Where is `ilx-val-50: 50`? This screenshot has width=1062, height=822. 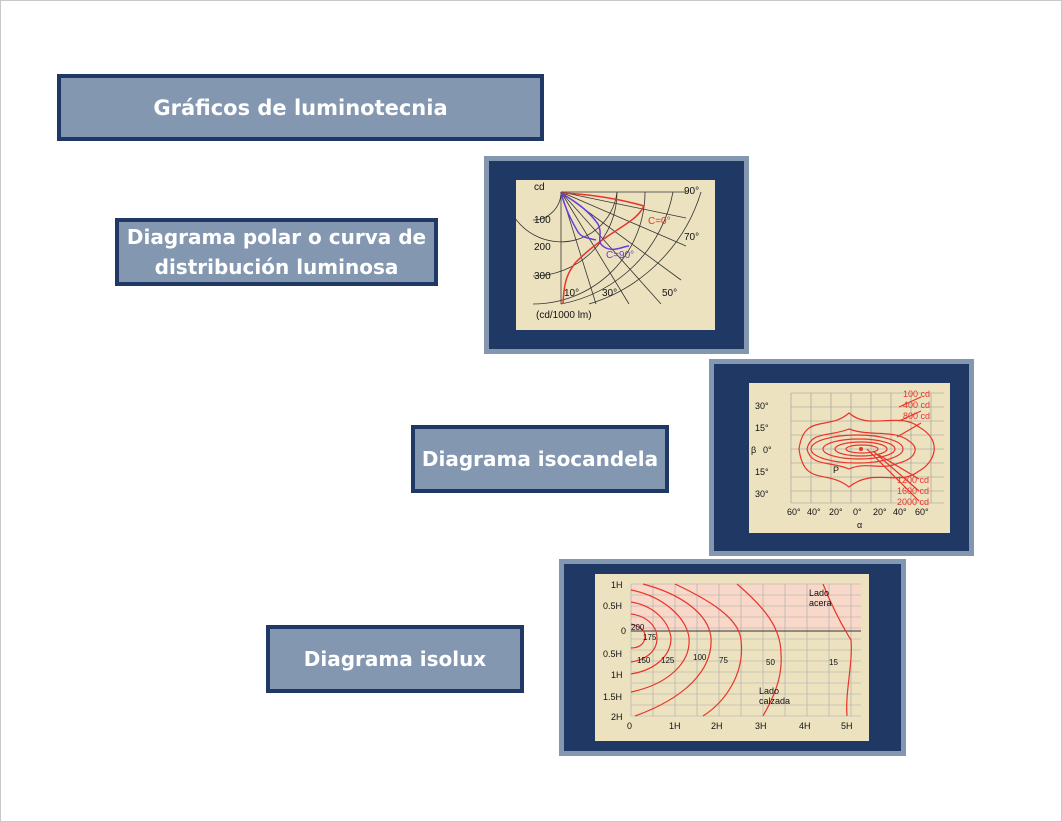 ilx-val-50: 50 is located at coordinates (770, 662).